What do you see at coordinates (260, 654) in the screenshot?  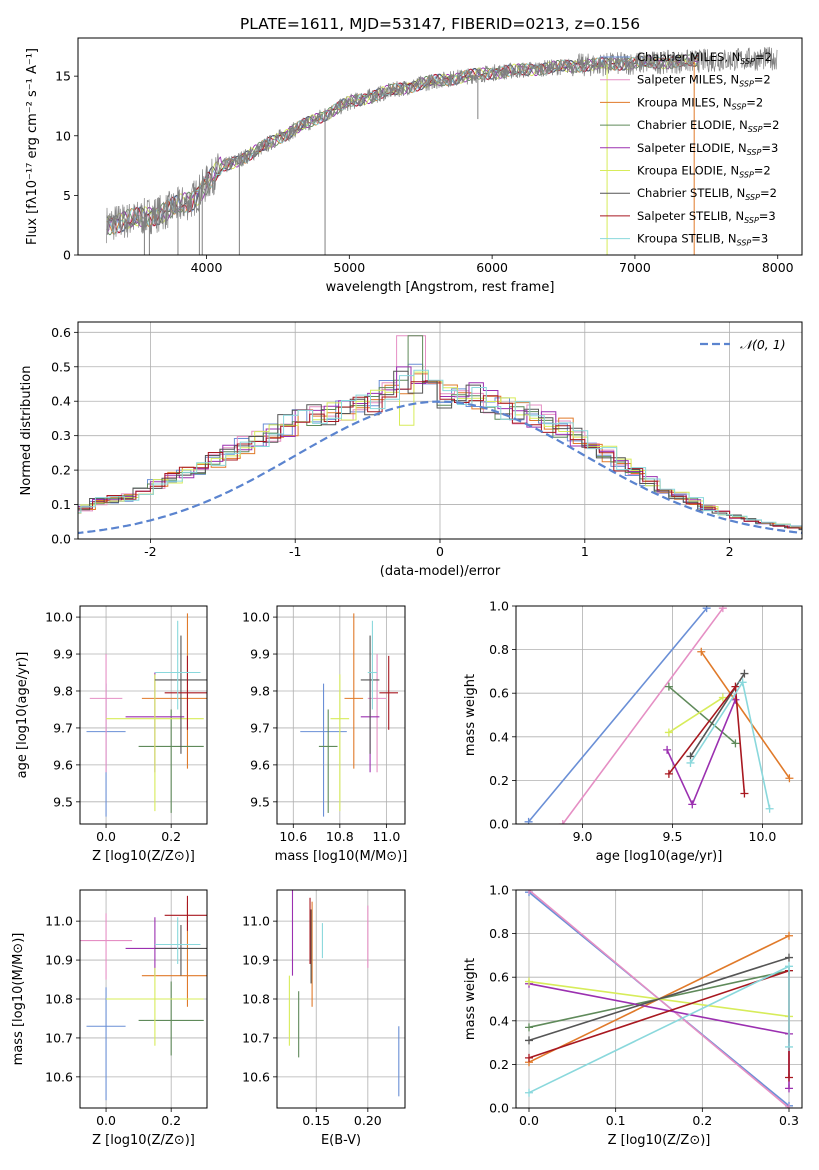 I see `y-tick-label: 9.9` at bounding box center [260, 654].